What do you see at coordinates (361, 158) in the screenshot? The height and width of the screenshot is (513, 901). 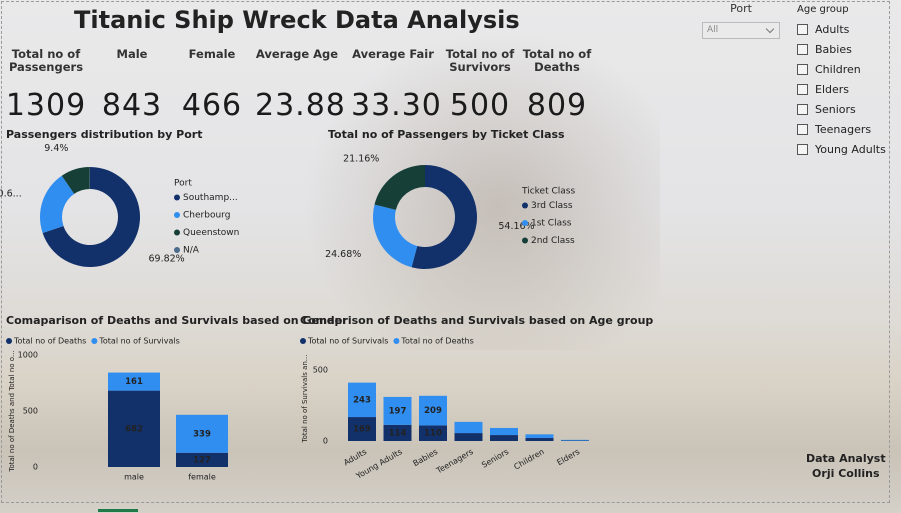 I see `data-label: 21.16%` at bounding box center [361, 158].